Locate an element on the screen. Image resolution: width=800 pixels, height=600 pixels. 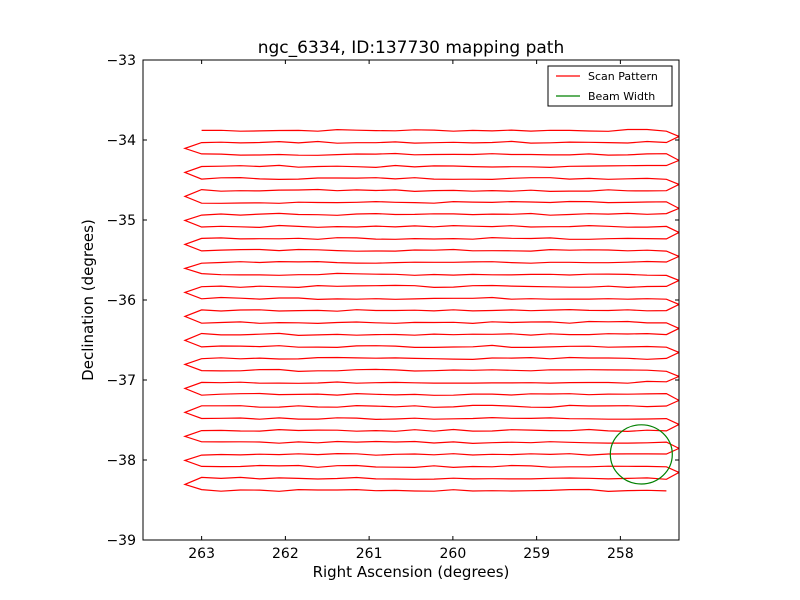
beam-width-series is located at coordinates (641, 454).